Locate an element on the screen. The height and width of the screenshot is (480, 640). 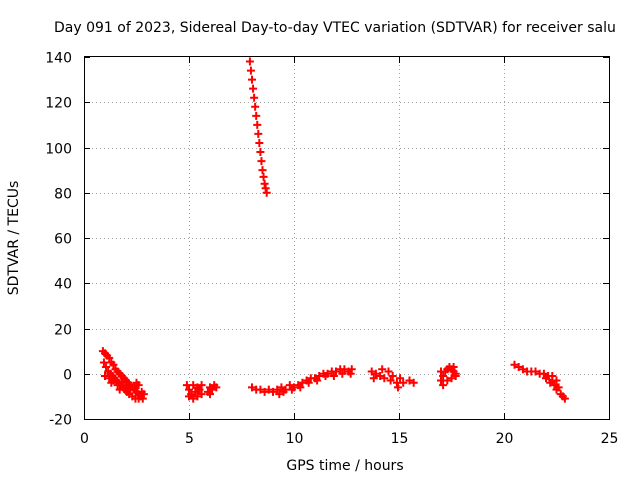
x-tick-label: 0 is located at coordinates (84, 439).